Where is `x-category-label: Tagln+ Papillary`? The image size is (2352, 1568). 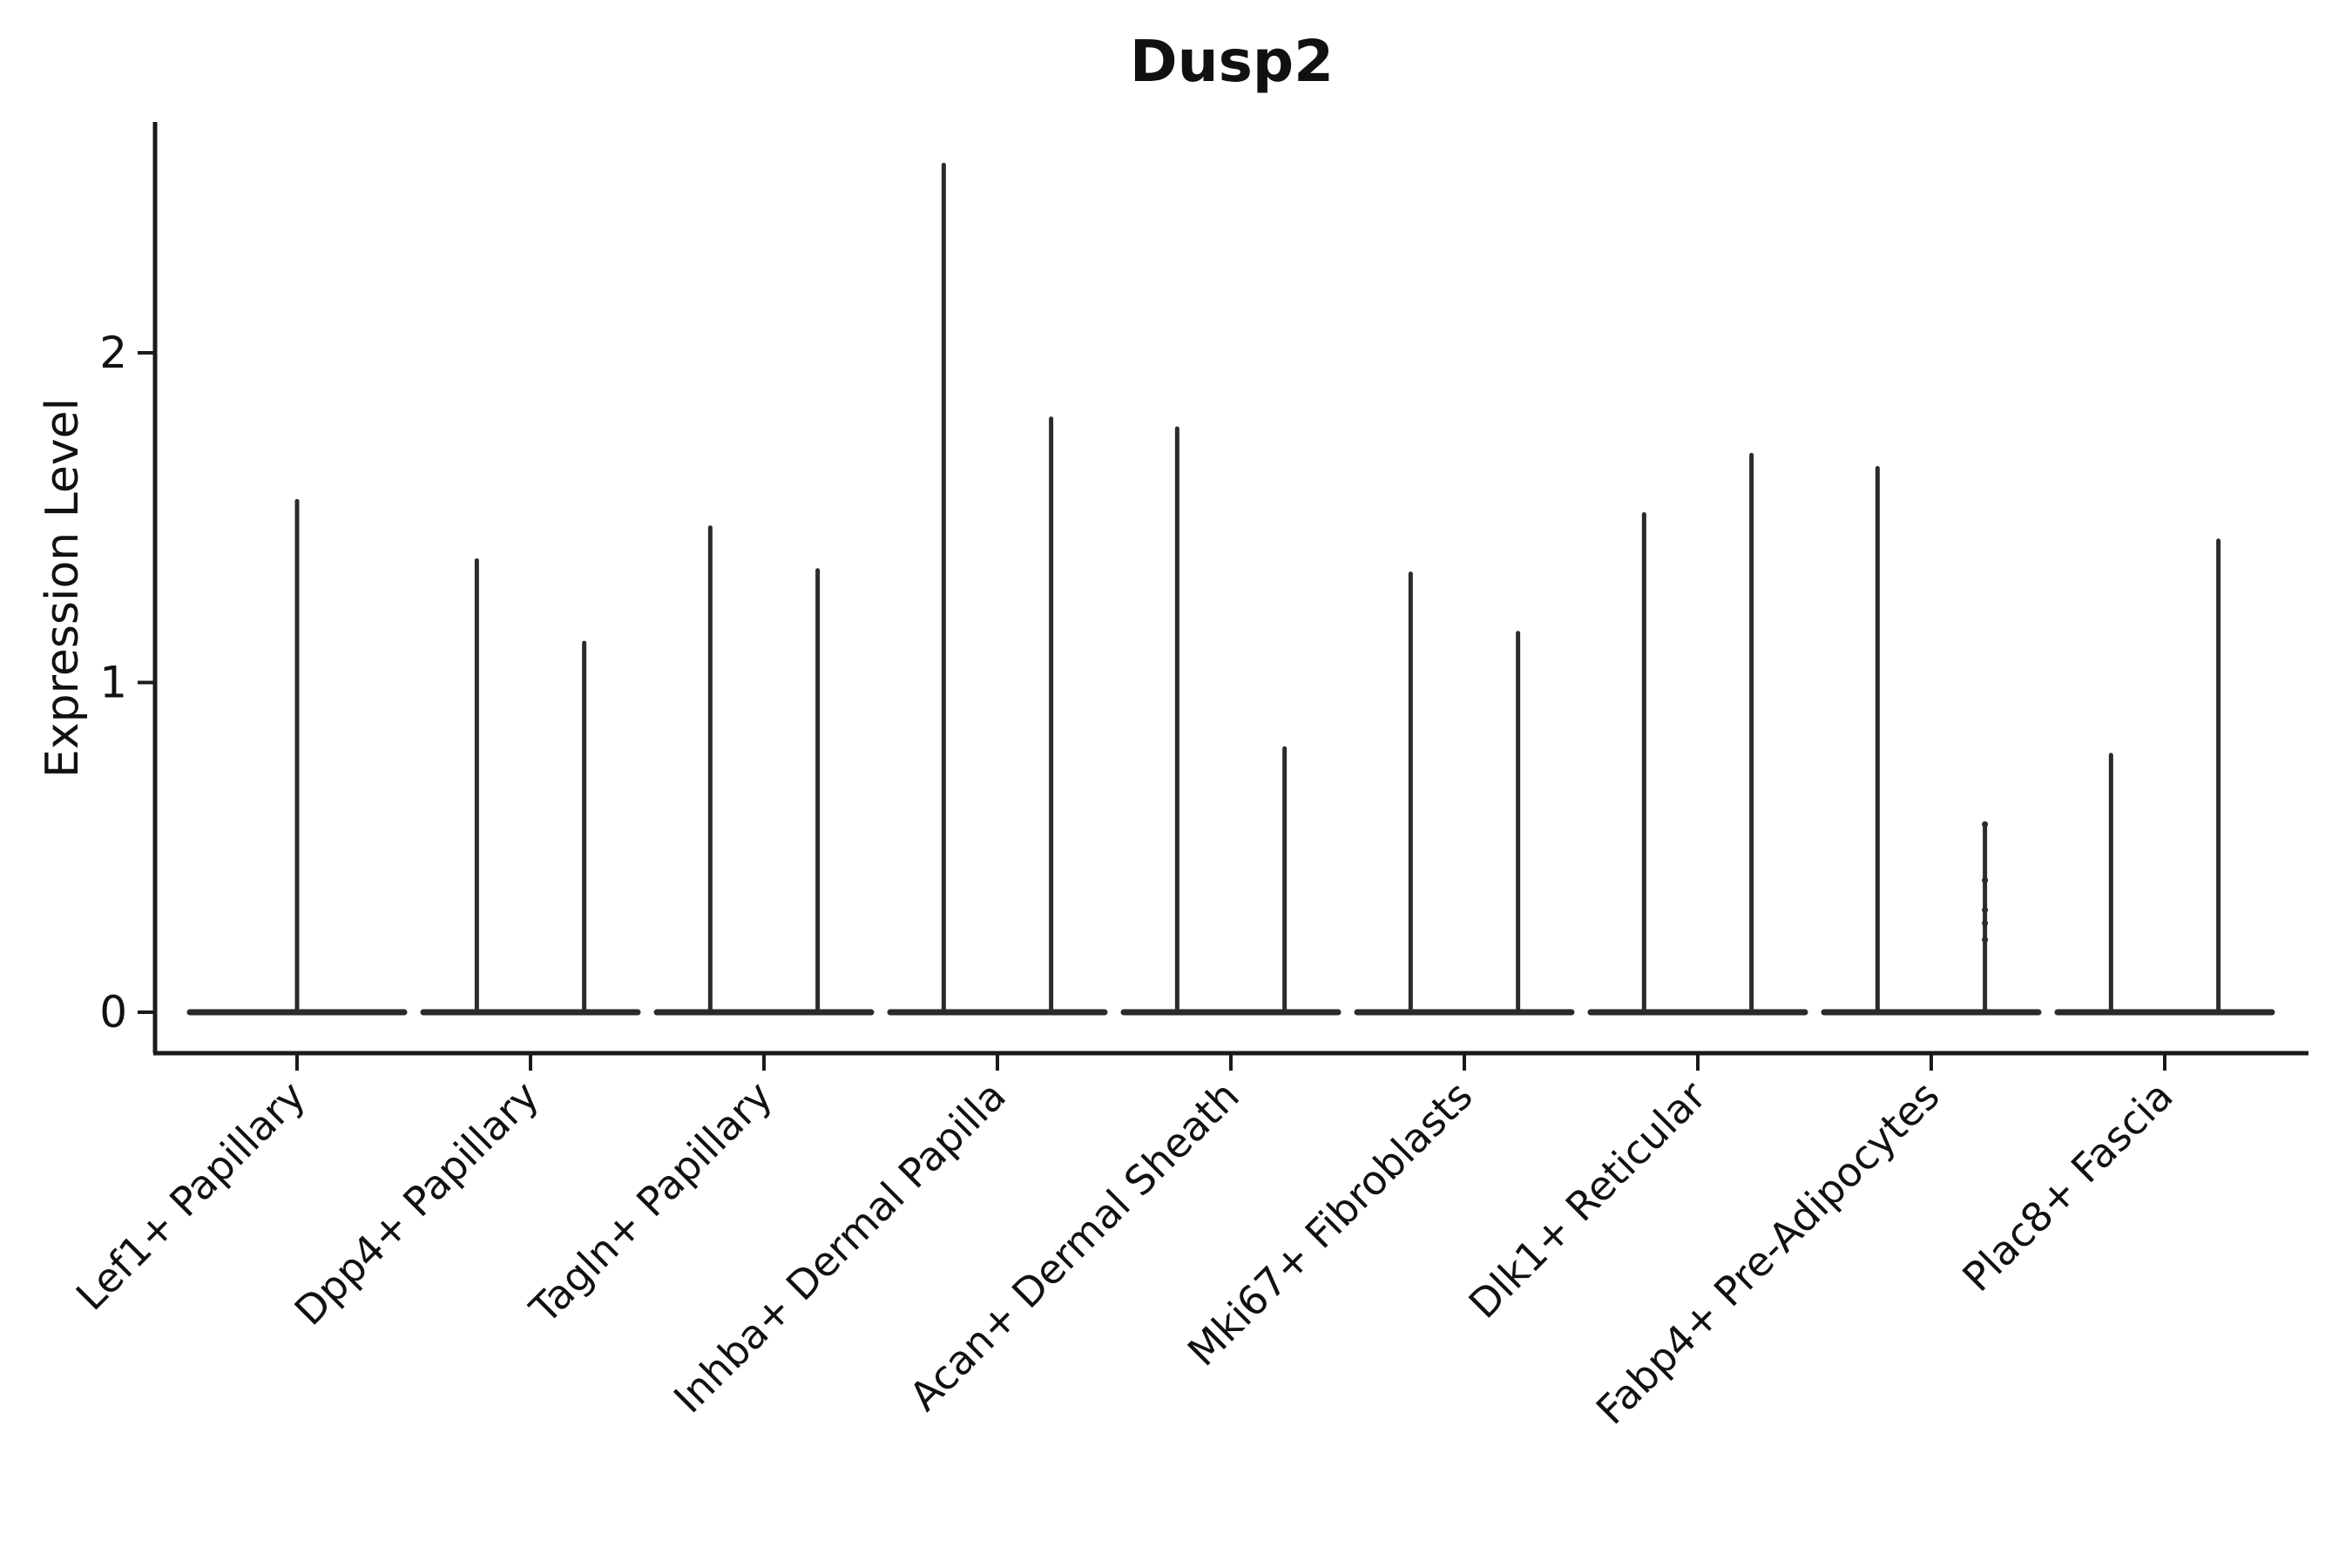
x-category-label: Tagln+ Papillary is located at coordinates (650, 1203).